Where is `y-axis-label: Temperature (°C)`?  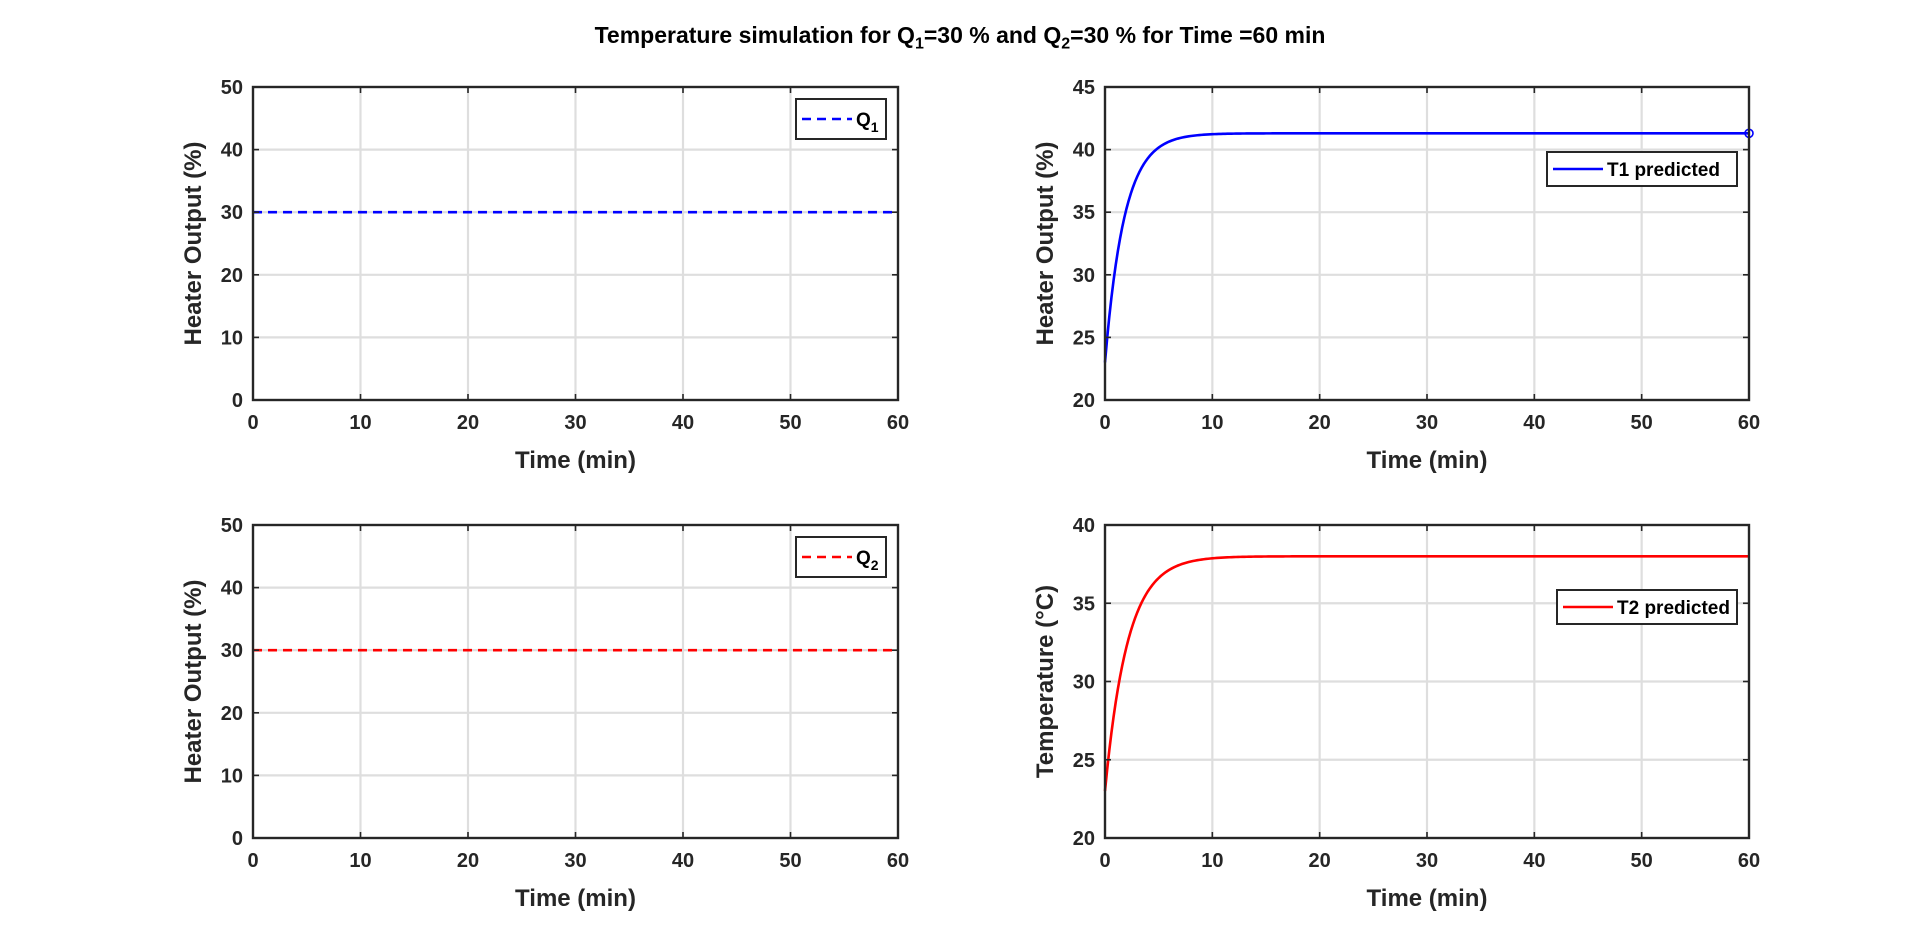 y-axis-label: Temperature (°C) is located at coordinates (1045, 681).